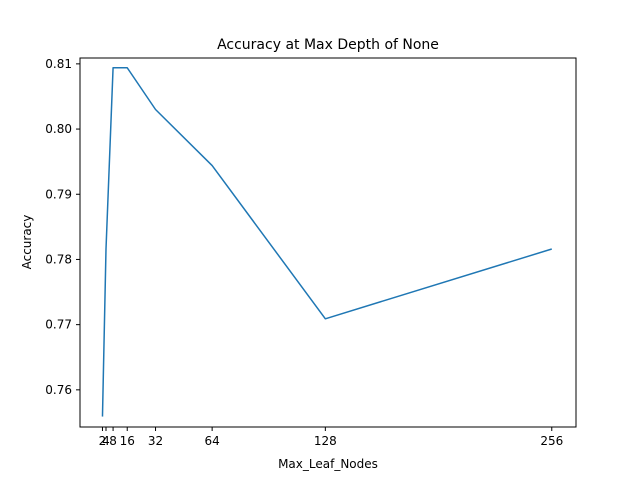  What do you see at coordinates (328, 45) in the screenshot?
I see `chart-title: Accuracy at Max Depth of None` at bounding box center [328, 45].